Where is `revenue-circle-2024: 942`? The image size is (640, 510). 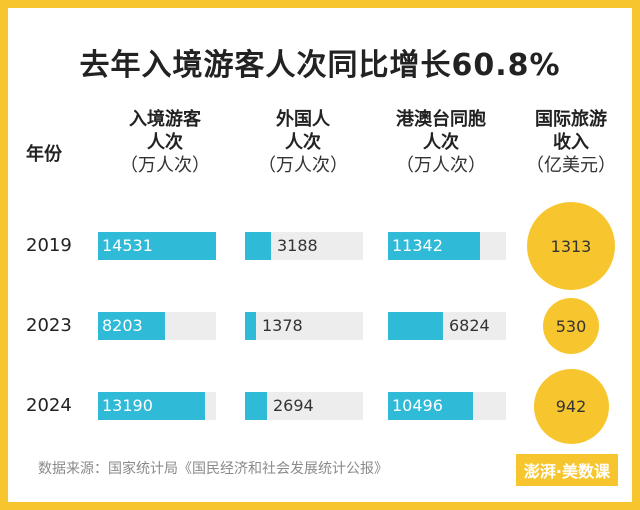 revenue-circle-2024: 942 is located at coordinates (571, 406).